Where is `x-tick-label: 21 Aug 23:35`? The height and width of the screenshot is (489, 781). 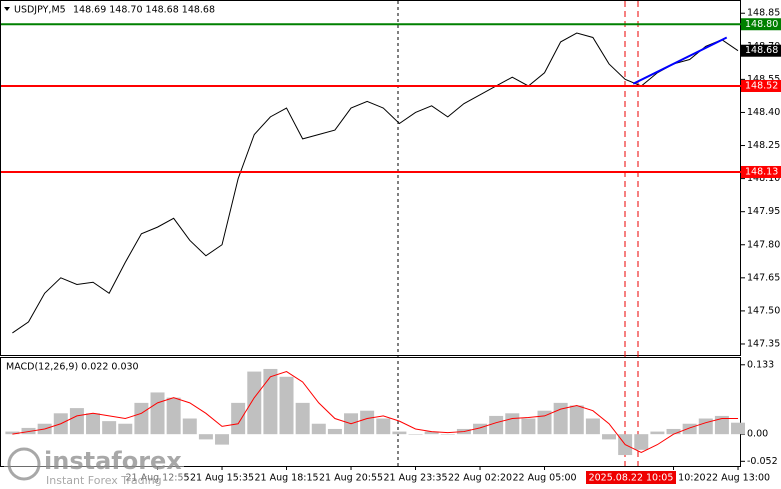
x-tick-label: 21 Aug 23:35 is located at coordinates (415, 478).